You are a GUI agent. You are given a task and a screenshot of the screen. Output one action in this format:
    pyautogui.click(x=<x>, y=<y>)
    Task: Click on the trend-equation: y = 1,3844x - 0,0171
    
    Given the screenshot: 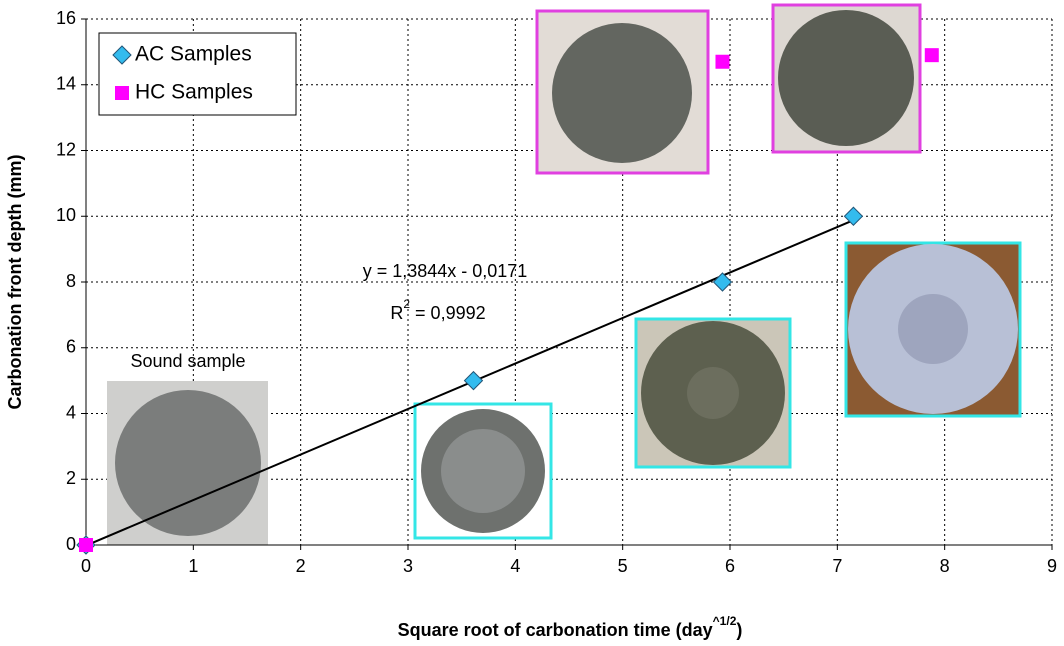 What is the action you would take?
    pyautogui.click(x=445, y=271)
    